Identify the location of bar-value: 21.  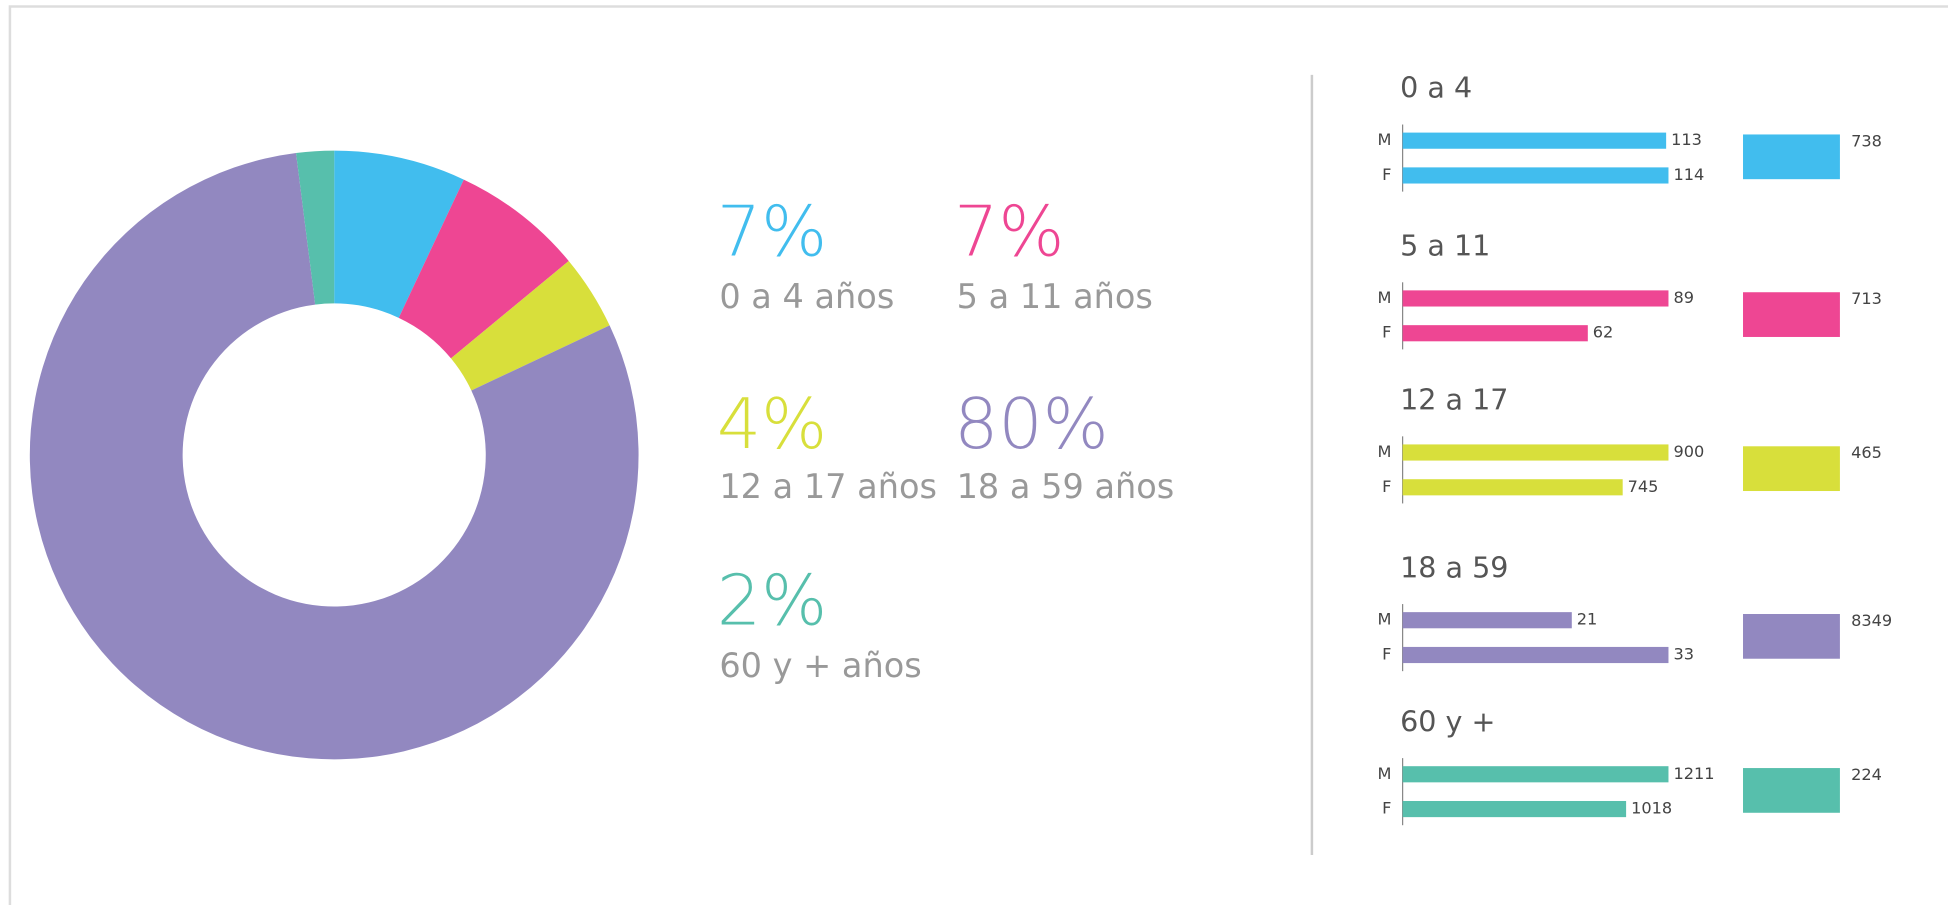
(1587, 619).